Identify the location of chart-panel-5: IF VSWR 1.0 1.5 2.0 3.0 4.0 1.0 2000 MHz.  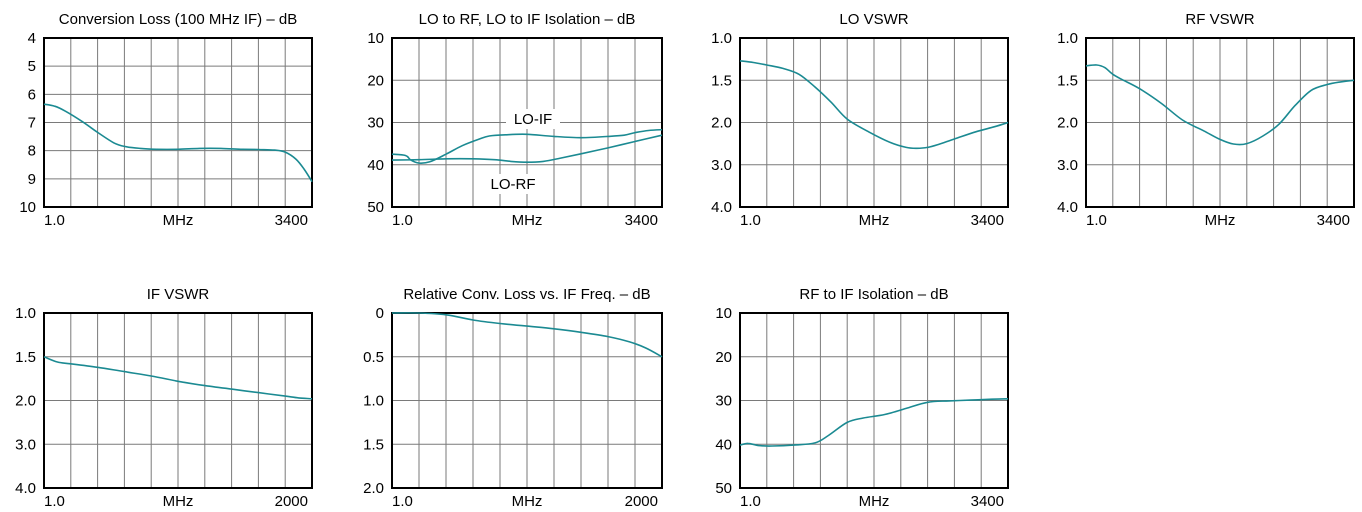
(164, 398).